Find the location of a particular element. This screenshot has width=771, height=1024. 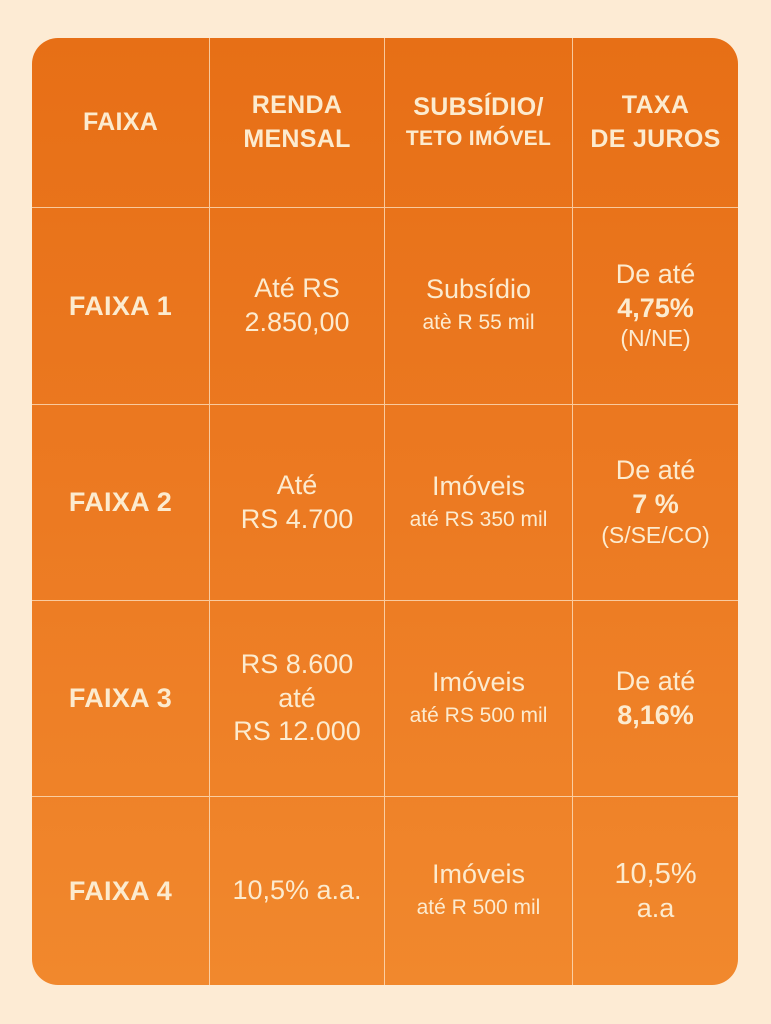

table-row-faixa-3-subsidio: Imóveis até RS 500 mil is located at coordinates (479, 699).